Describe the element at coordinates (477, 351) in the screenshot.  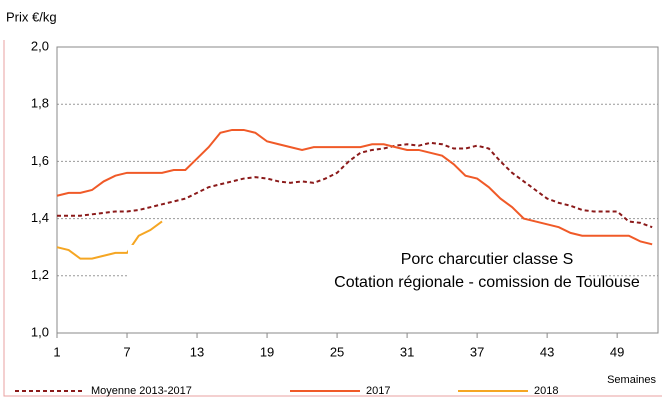
I see `x-tick-label: 37` at that location.